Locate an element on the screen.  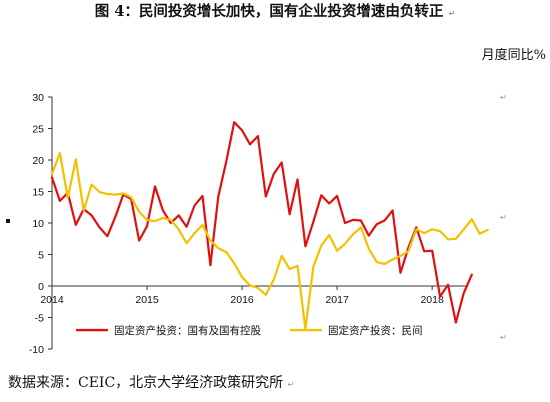
figure-title: 图 4：民间投资增长加快，国有企业投资增速由负转正 ↵ is located at coordinates (275, 11).